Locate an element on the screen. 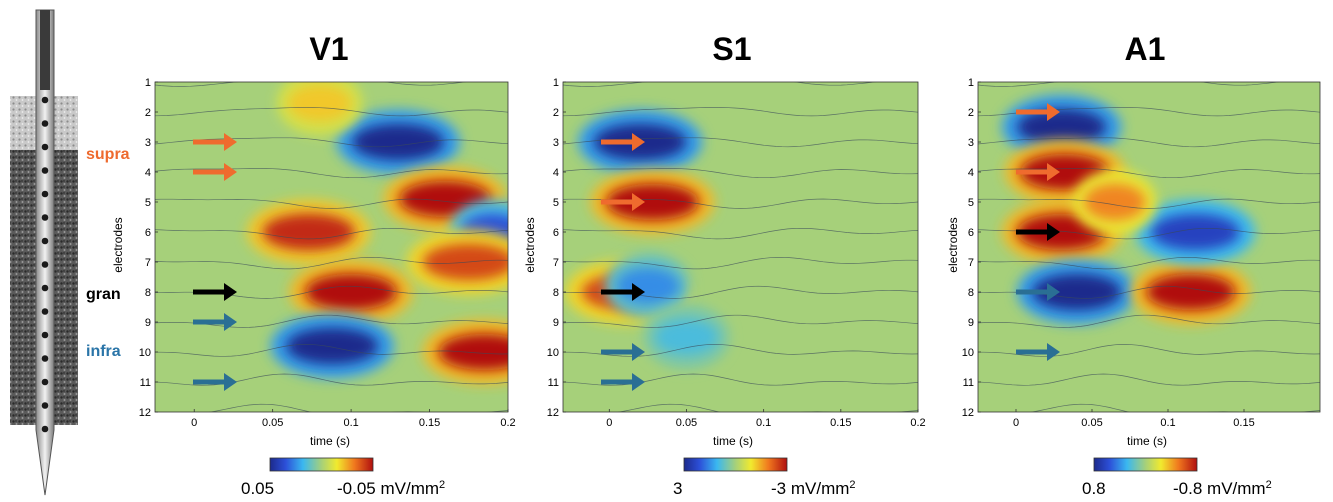 The width and height of the screenshot is (1333, 502). colorbar-min-label: 3 is located at coordinates (677, 488).